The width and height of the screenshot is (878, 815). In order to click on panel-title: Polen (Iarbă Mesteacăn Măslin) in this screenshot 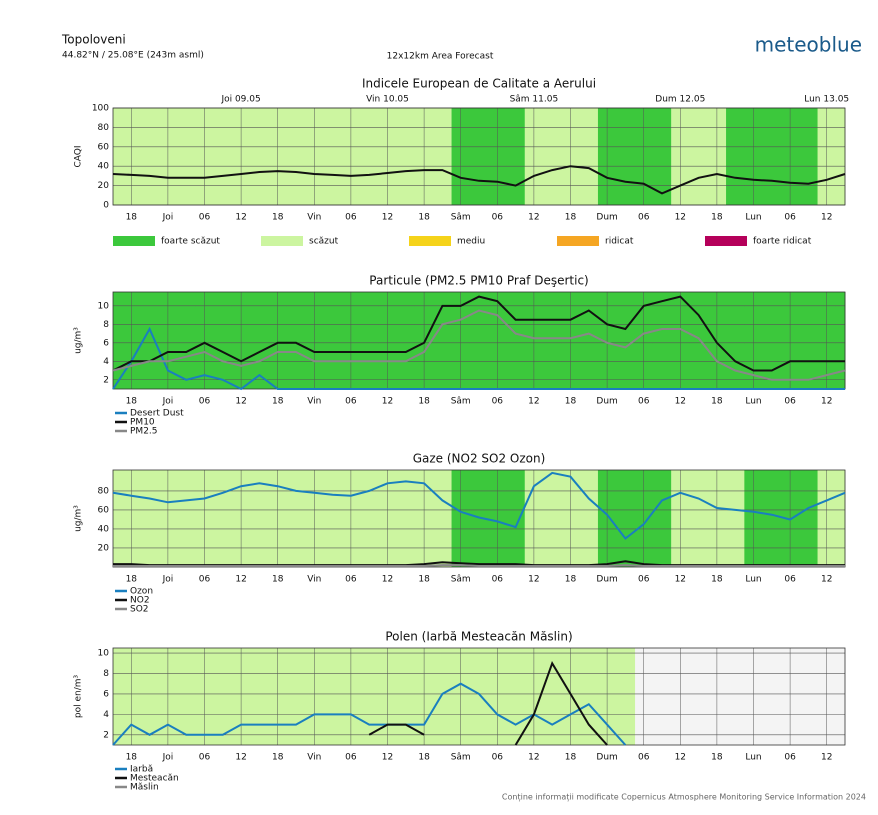, I will do `click(478, 637)`.